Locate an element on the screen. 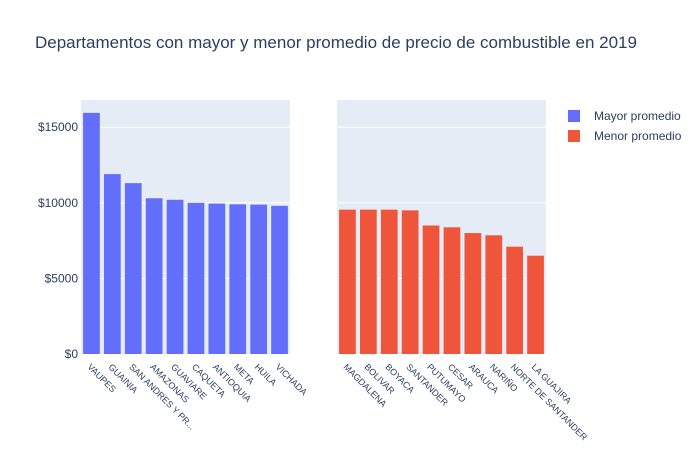 This screenshot has height=450, width=700. legend-swatch-menor is located at coordinates (574, 136).